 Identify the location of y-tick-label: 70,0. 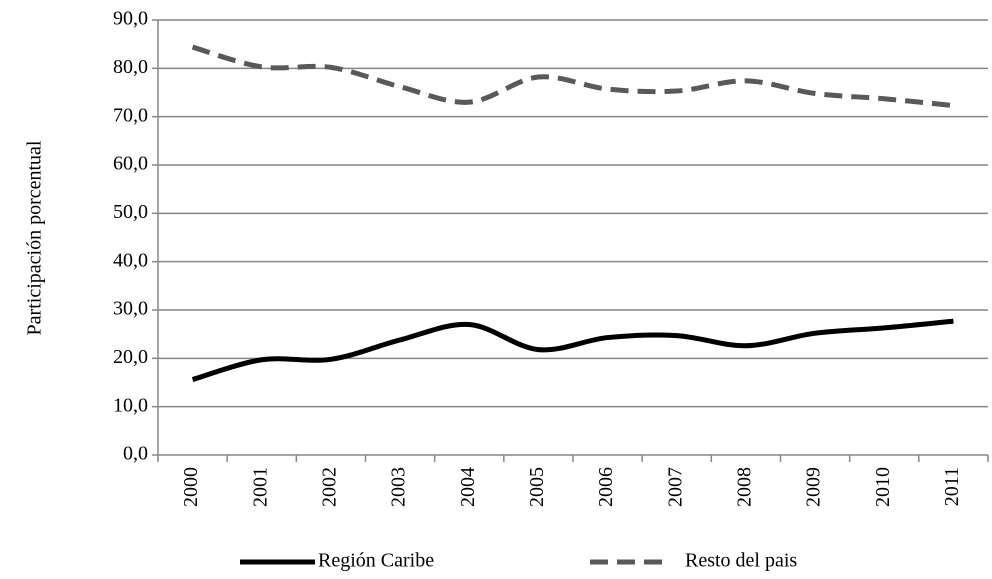
(130, 115).